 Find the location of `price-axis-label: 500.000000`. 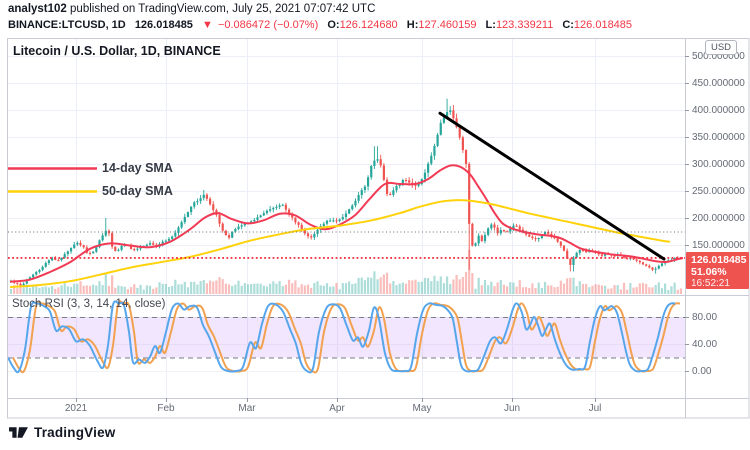

price-axis-label: 500.000000 is located at coordinates (718, 56).